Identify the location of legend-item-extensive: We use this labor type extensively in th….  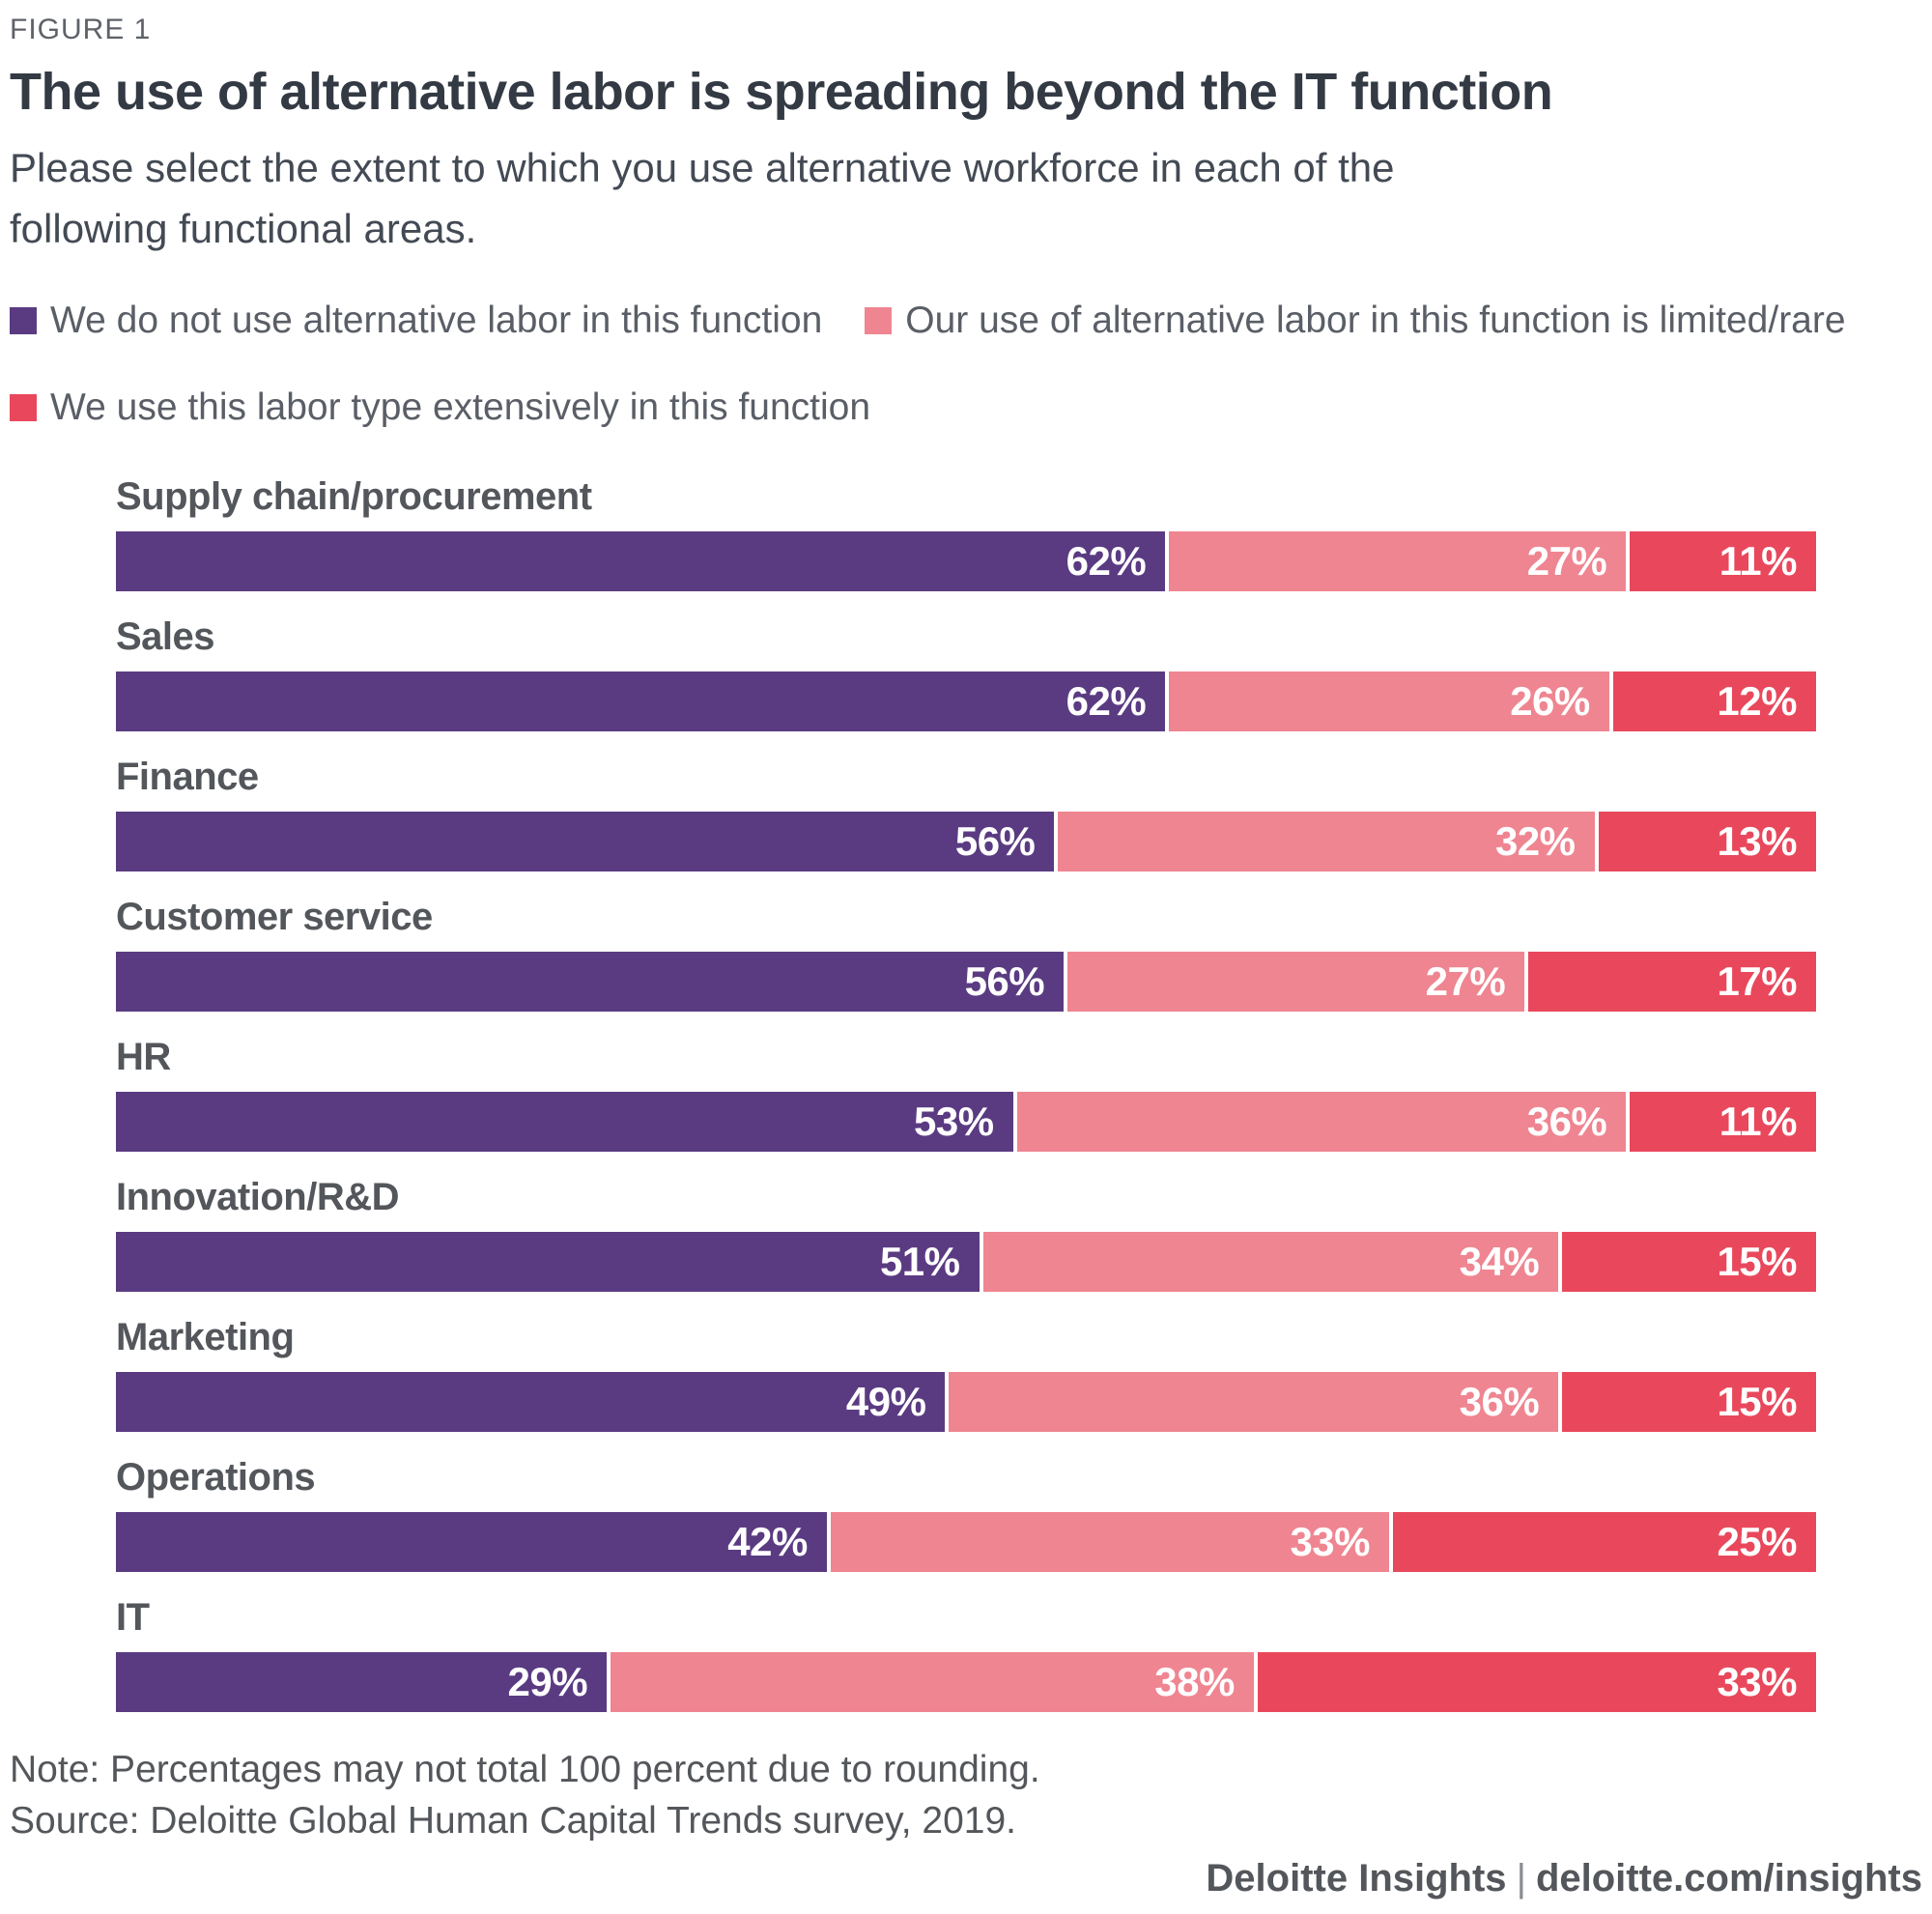
(440, 407).